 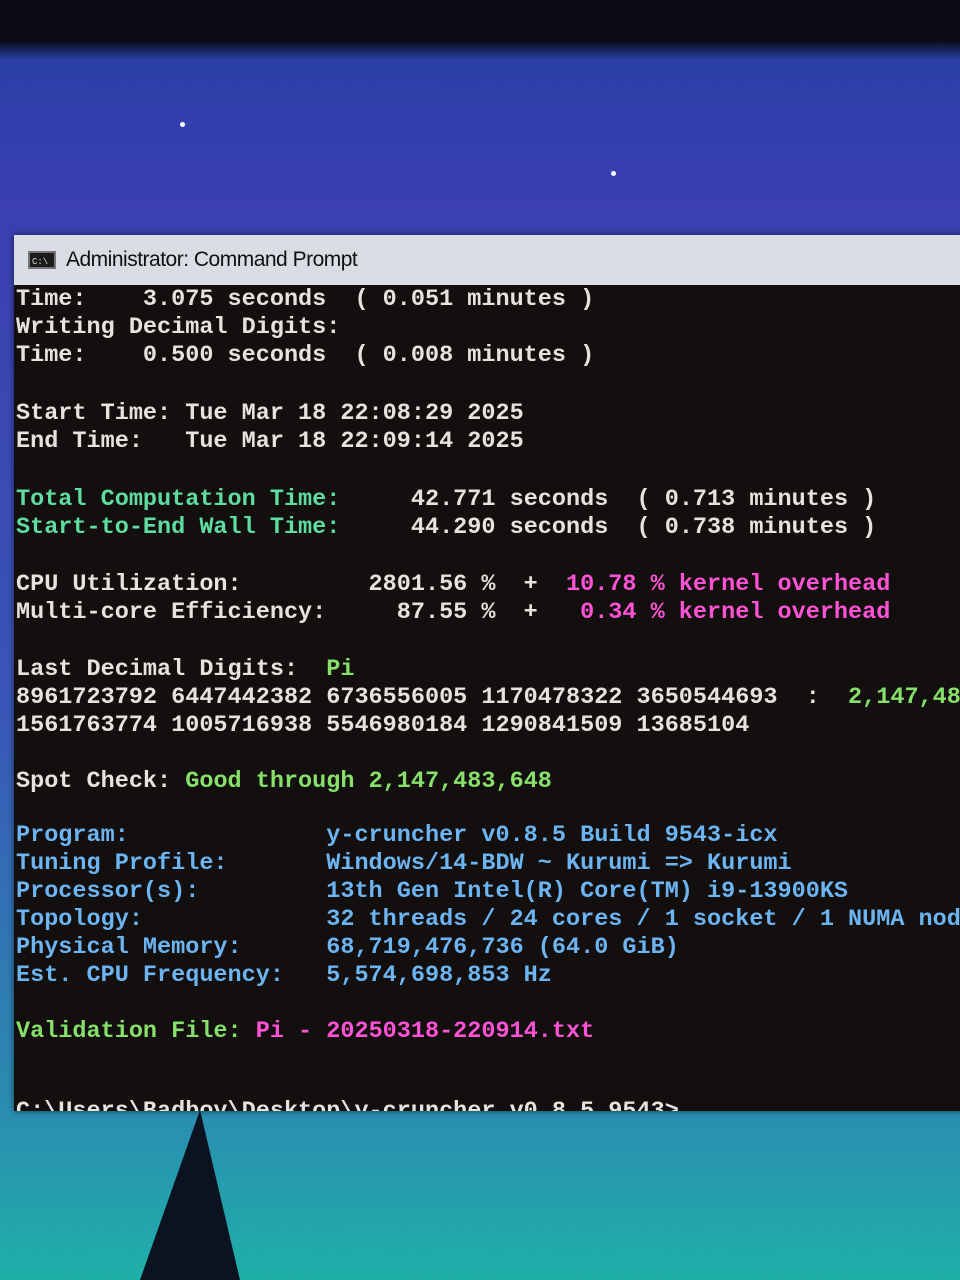 I want to click on total-computation-time-text: Total Computation Time:, so click(x=178, y=499).